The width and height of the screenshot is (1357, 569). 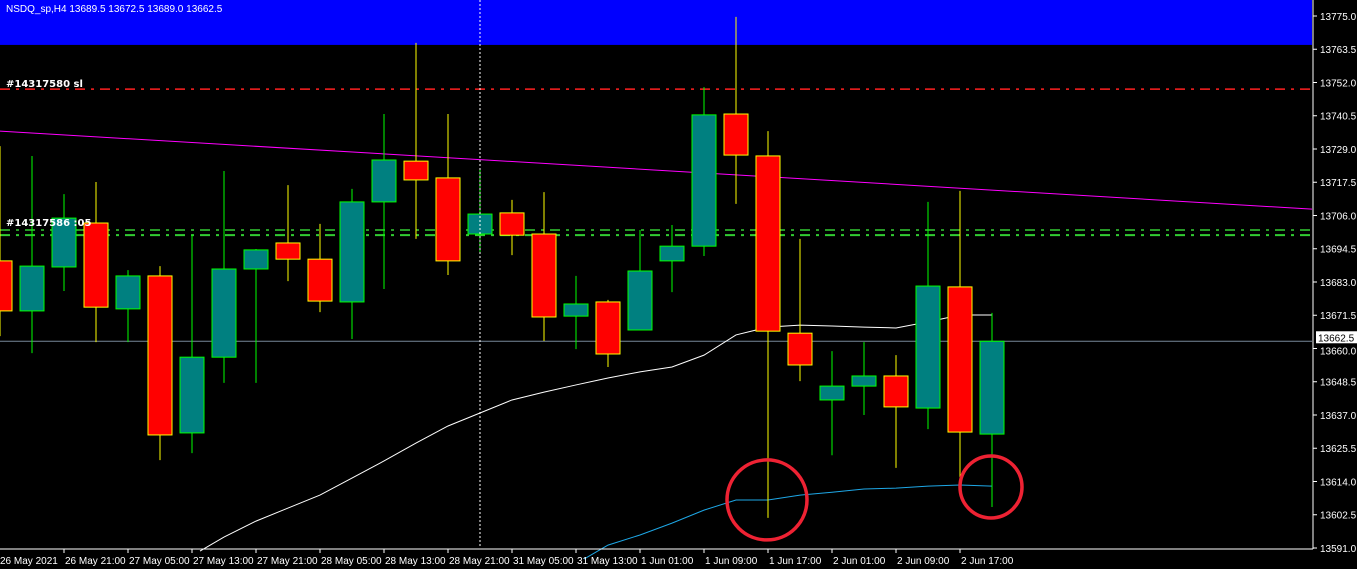 What do you see at coordinates (44, 84) in the screenshot?
I see `order-label-sl: #14317580 sl` at bounding box center [44, 84].